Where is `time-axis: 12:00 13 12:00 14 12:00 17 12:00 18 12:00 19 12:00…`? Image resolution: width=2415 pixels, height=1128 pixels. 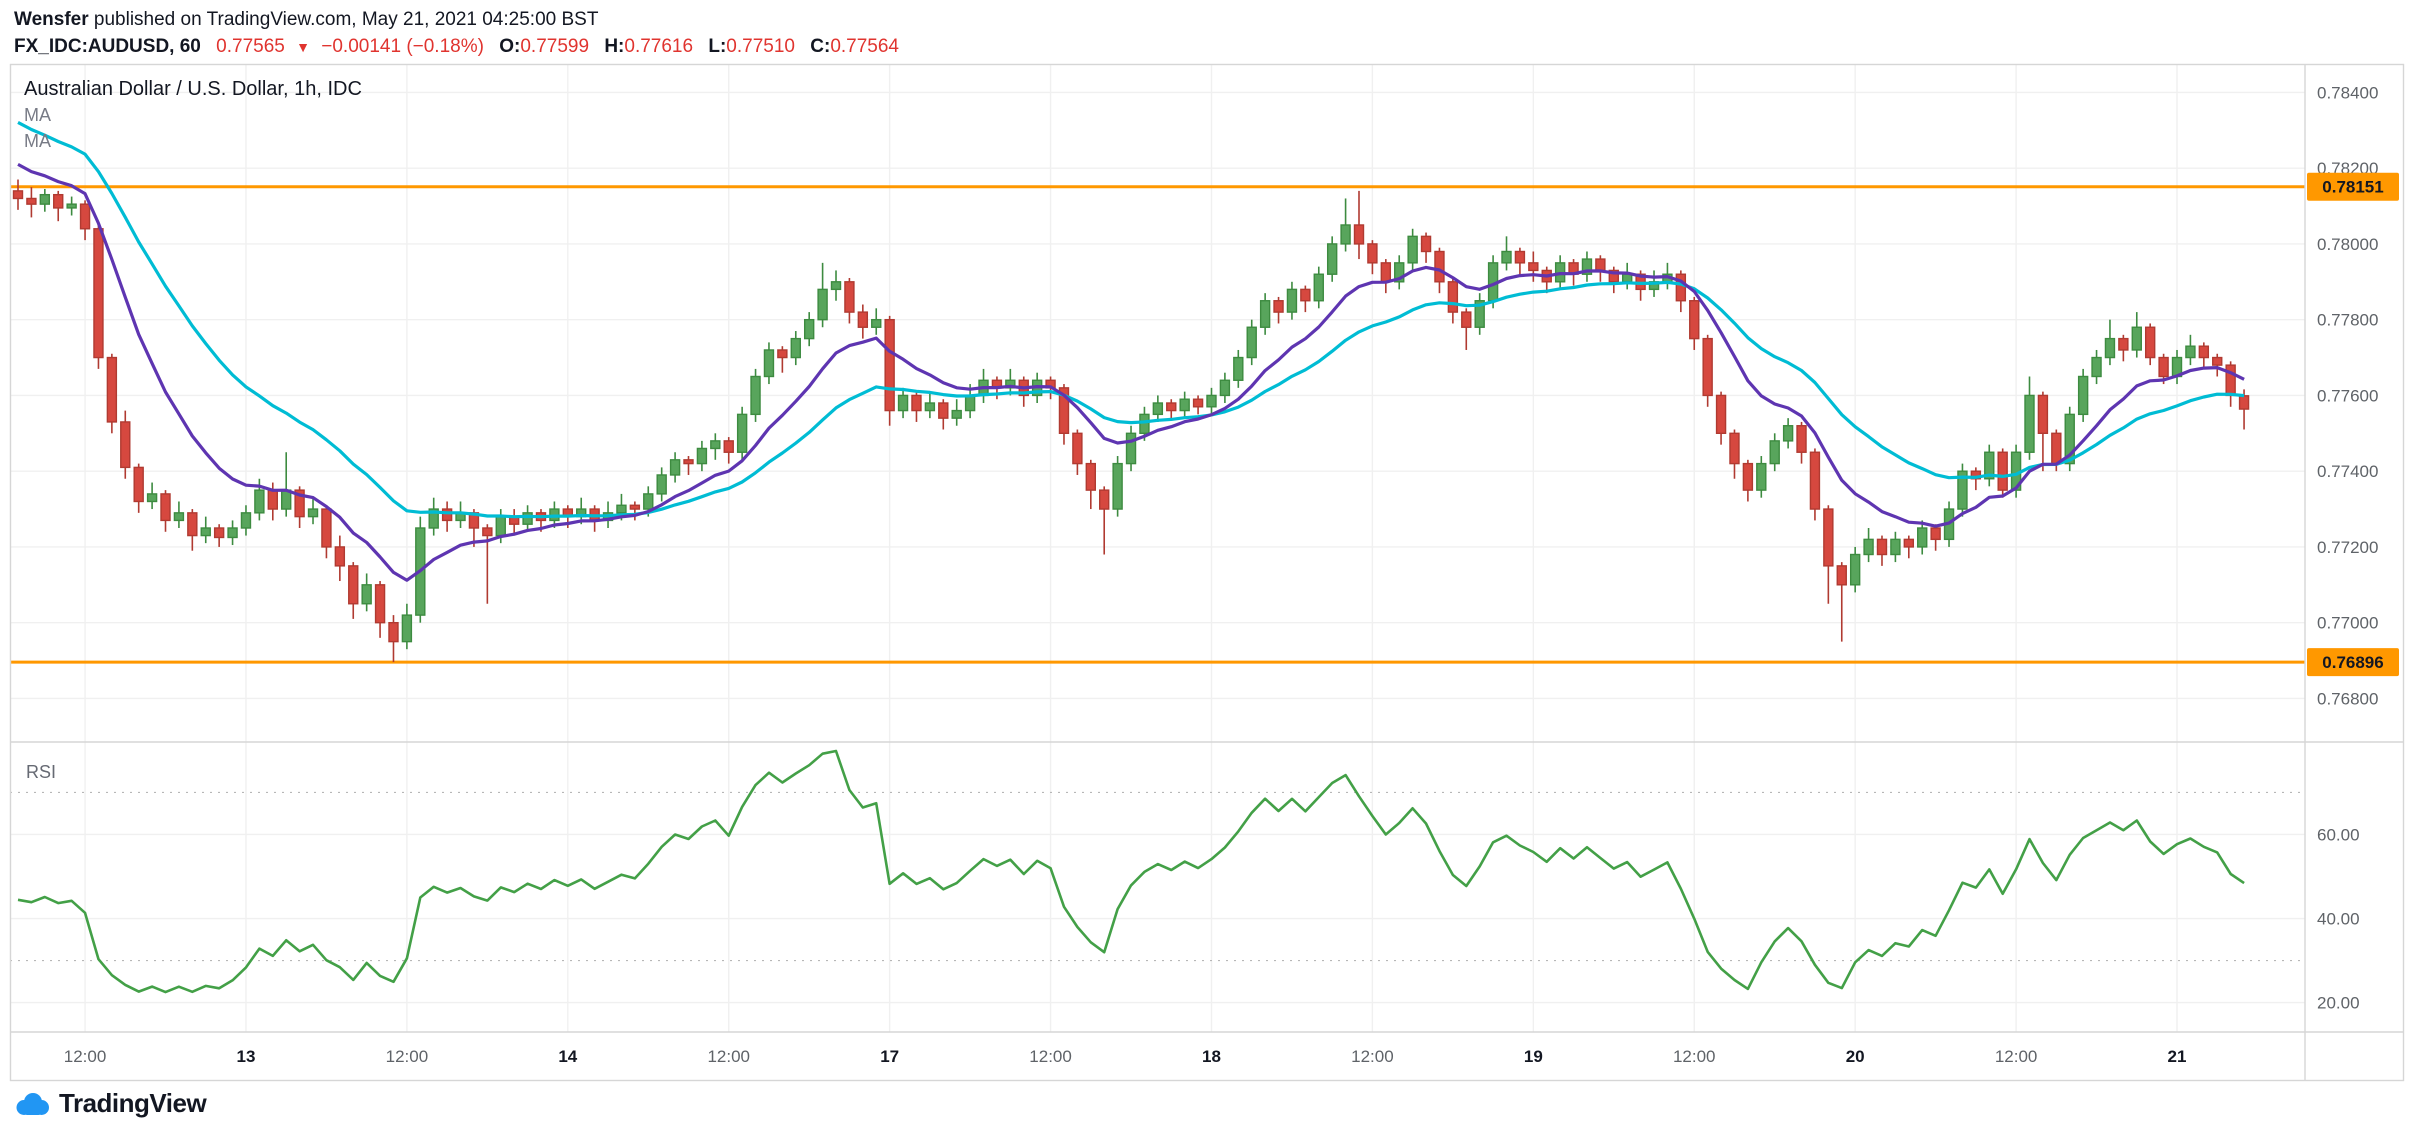 time-axis: 12:00 13 12:00 14 12:00 17 12:00 18 12:00 19 12:00… is located at coordinates (1125, 1056).